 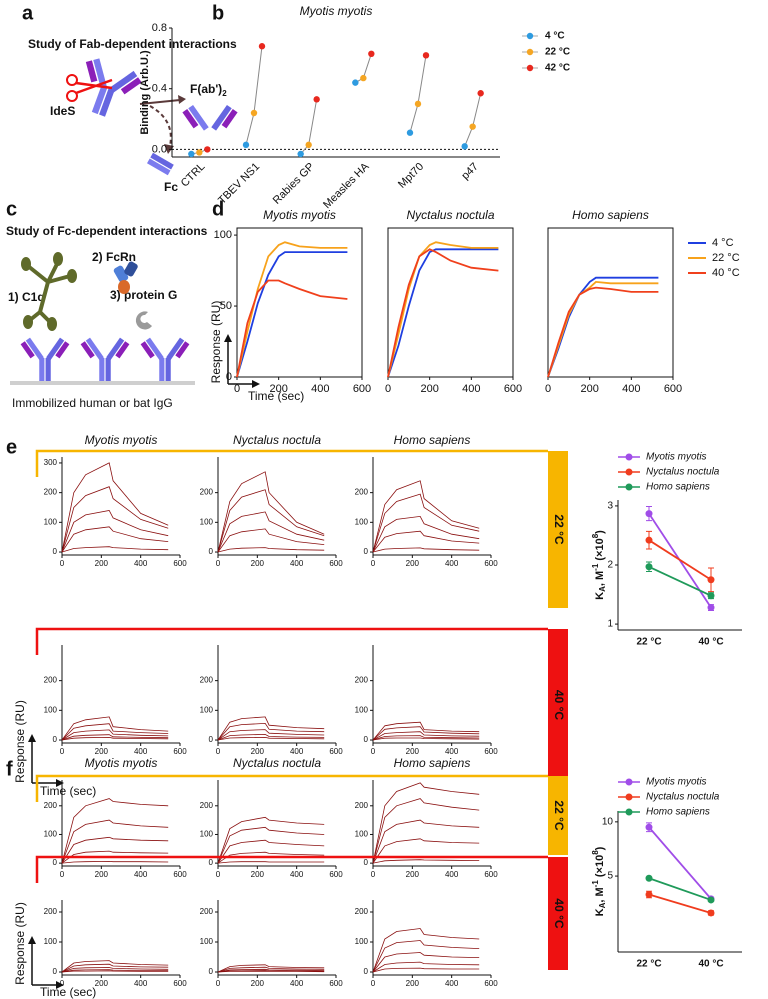 I want to click on y-tick-label: 5, so click(x=610, y=876).